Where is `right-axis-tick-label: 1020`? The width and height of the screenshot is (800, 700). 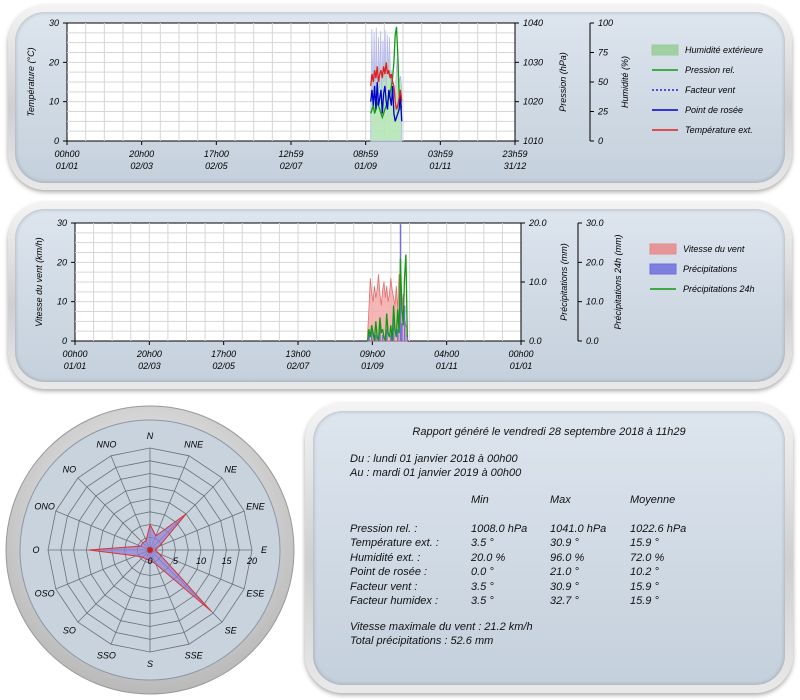
right-axis-tick-label: 1020 is located at coordinates (533, 102).